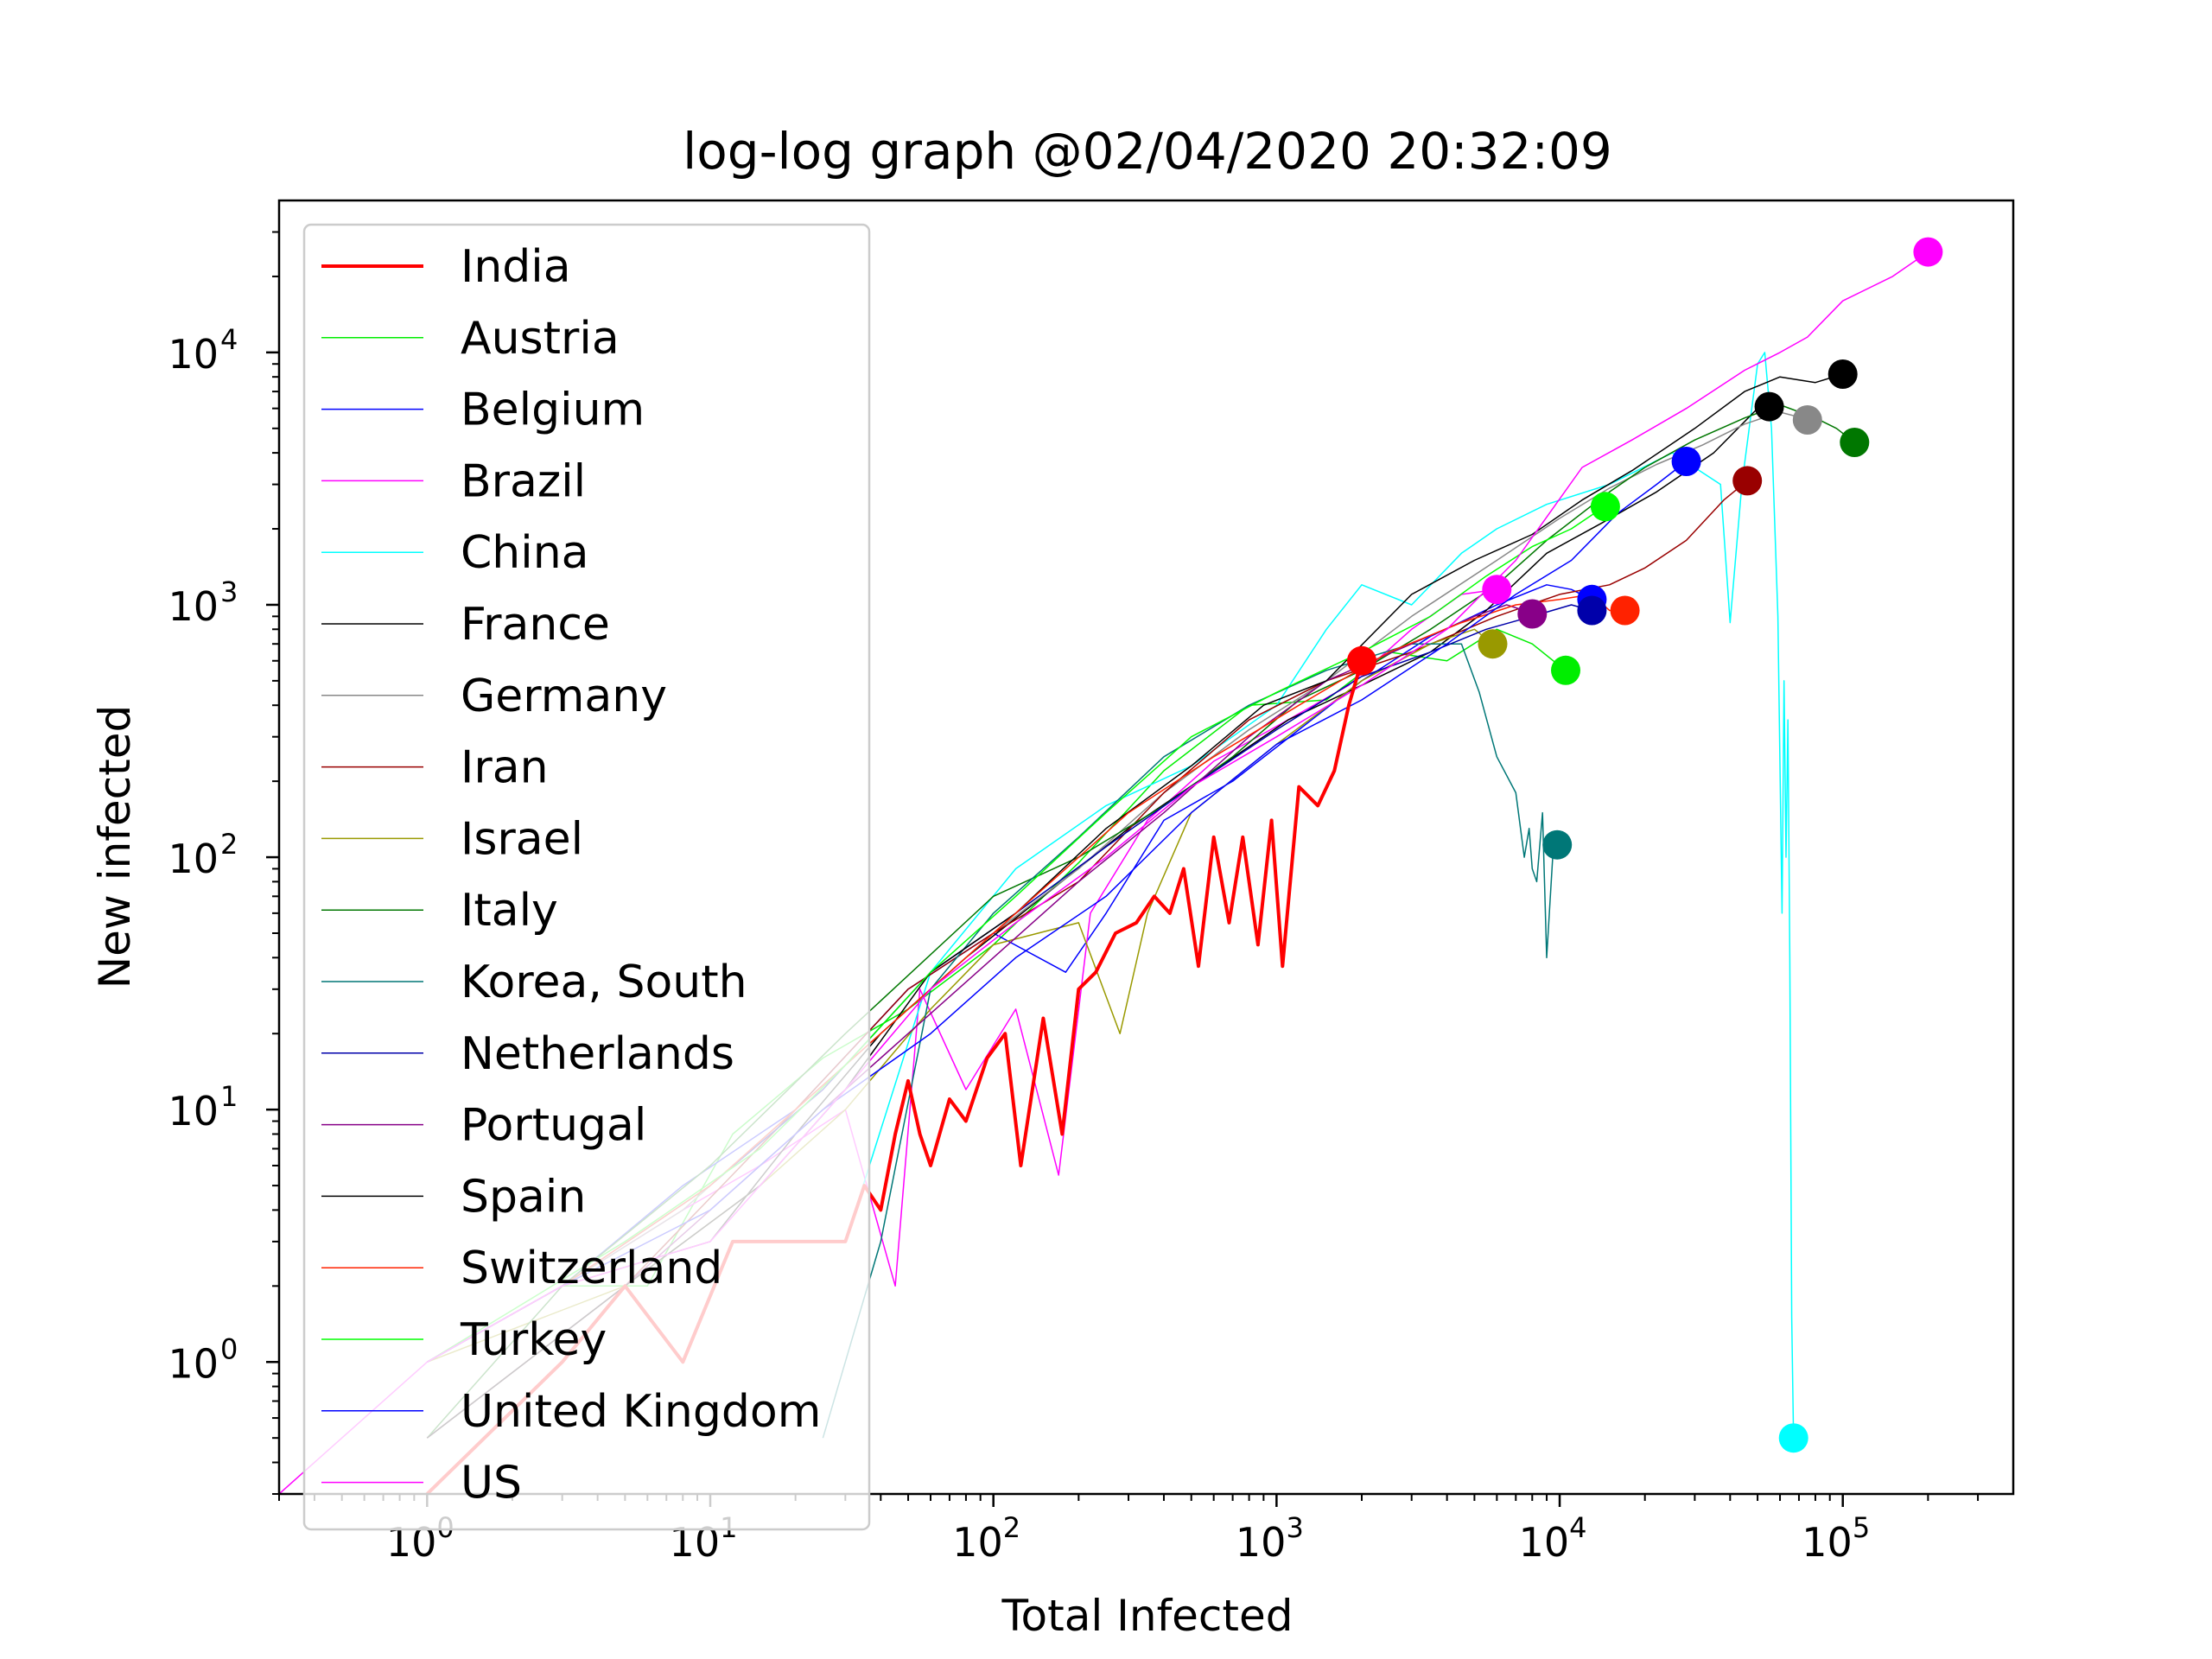  I want to click on legend-label-brazil: Brazil, so click(523, 481).